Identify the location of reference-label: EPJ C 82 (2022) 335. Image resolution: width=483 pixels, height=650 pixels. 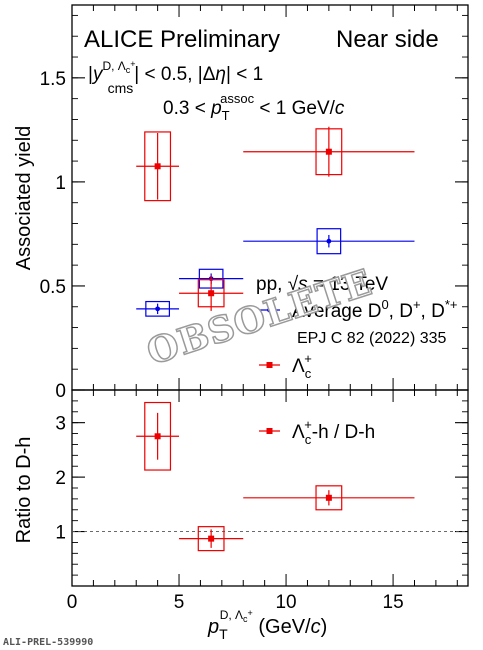
(372, 338).